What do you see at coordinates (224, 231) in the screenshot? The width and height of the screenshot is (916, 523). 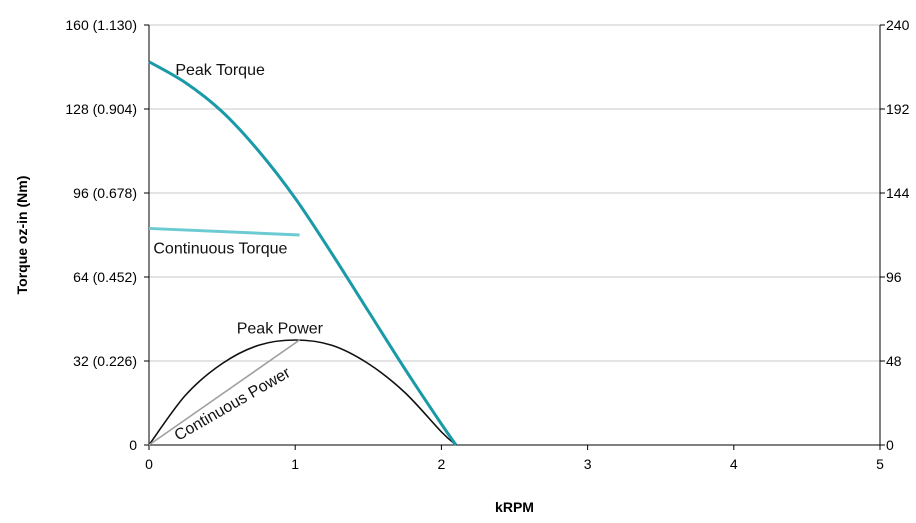 I see `series-line-continuous-torque` at bounding box center [224, 231].